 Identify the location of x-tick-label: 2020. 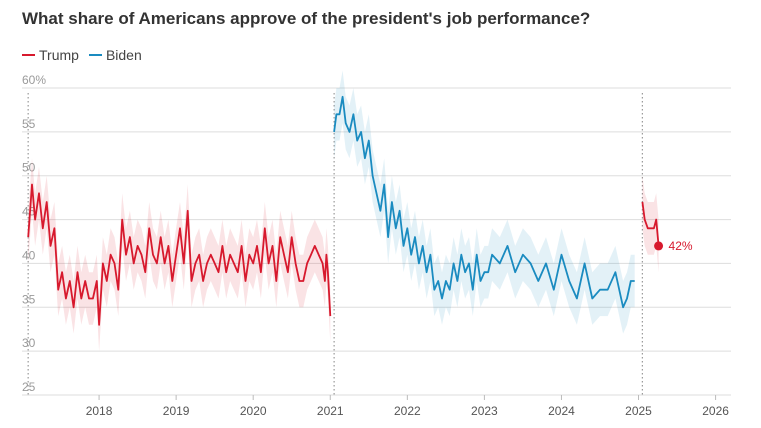
(253, 411).